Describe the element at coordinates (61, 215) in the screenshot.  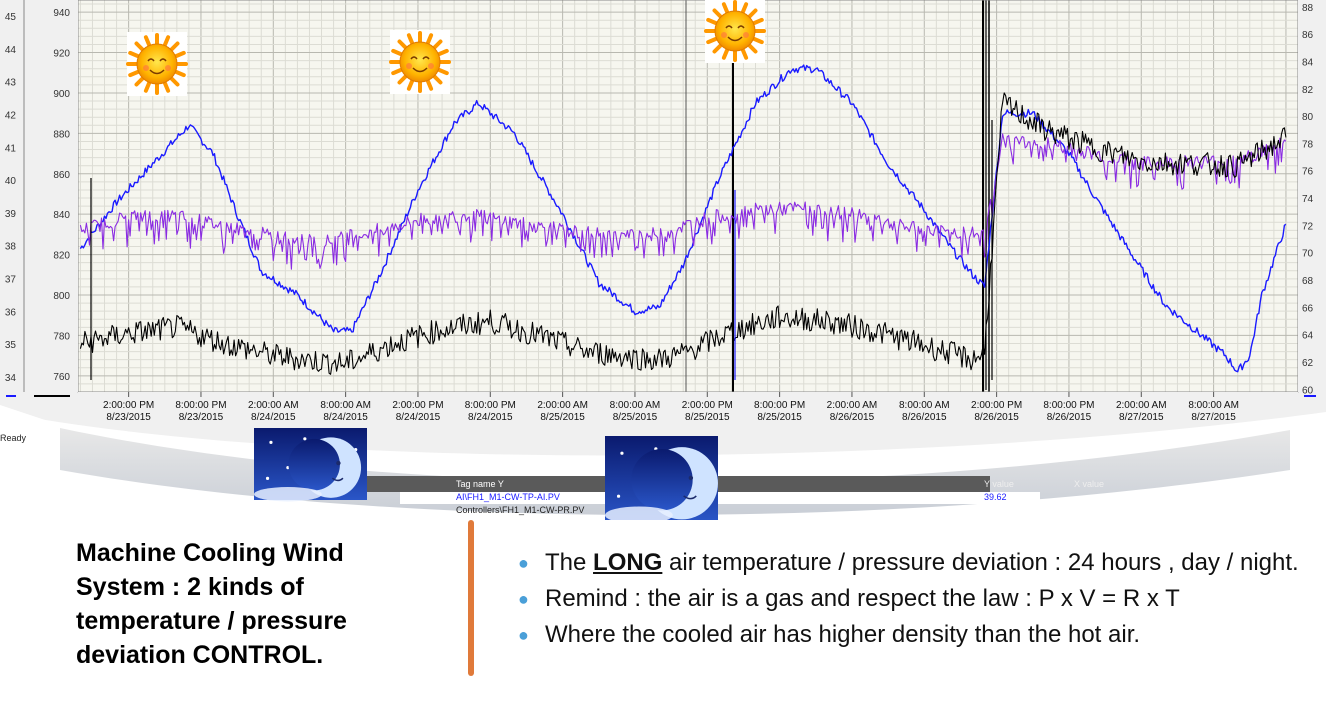
I see `y-tick-left: 840` at that location.